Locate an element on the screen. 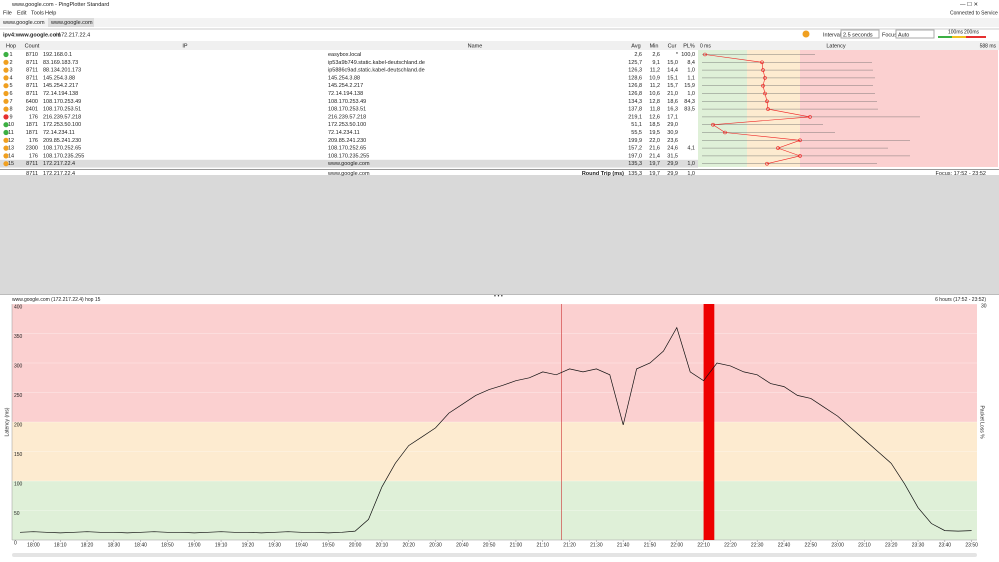 The width and height of the screenshot is (999, 562). x-tick-label: 19:30 is located at coordinates (274, 545).